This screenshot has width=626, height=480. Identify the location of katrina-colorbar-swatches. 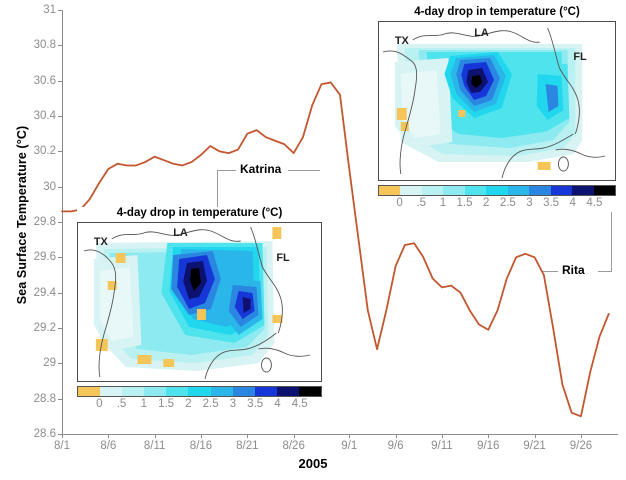
(199, 391).